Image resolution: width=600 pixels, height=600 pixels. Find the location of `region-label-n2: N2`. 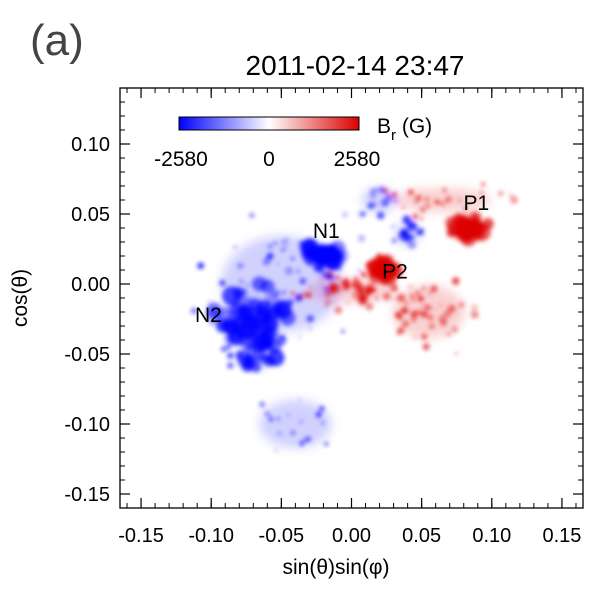

region-label-n2: N2 is located at coordinates (208, 315).